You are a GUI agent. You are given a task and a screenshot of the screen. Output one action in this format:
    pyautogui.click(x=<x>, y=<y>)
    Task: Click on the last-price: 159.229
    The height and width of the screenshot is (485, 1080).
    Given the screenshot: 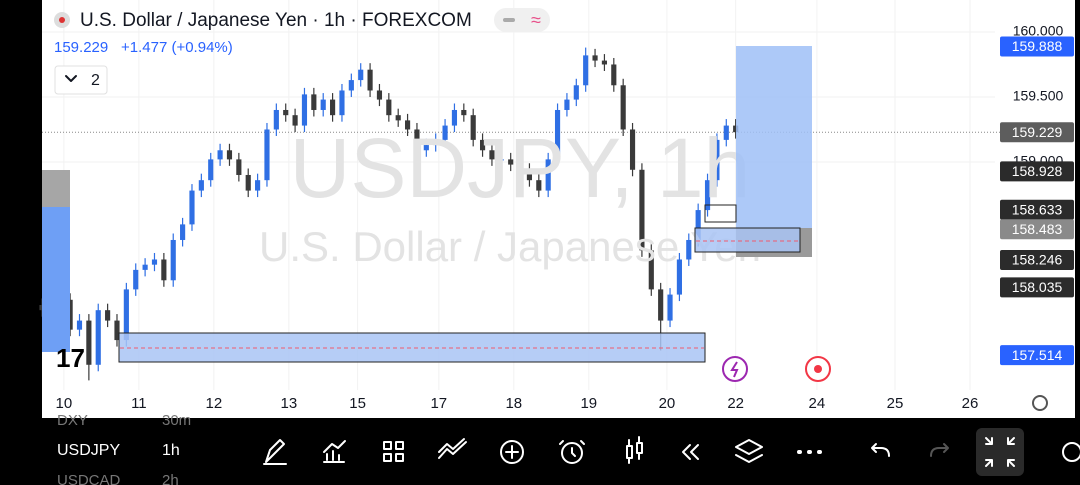 What is the action you would take?
    pyautogui.click(x=81, y=47)
    